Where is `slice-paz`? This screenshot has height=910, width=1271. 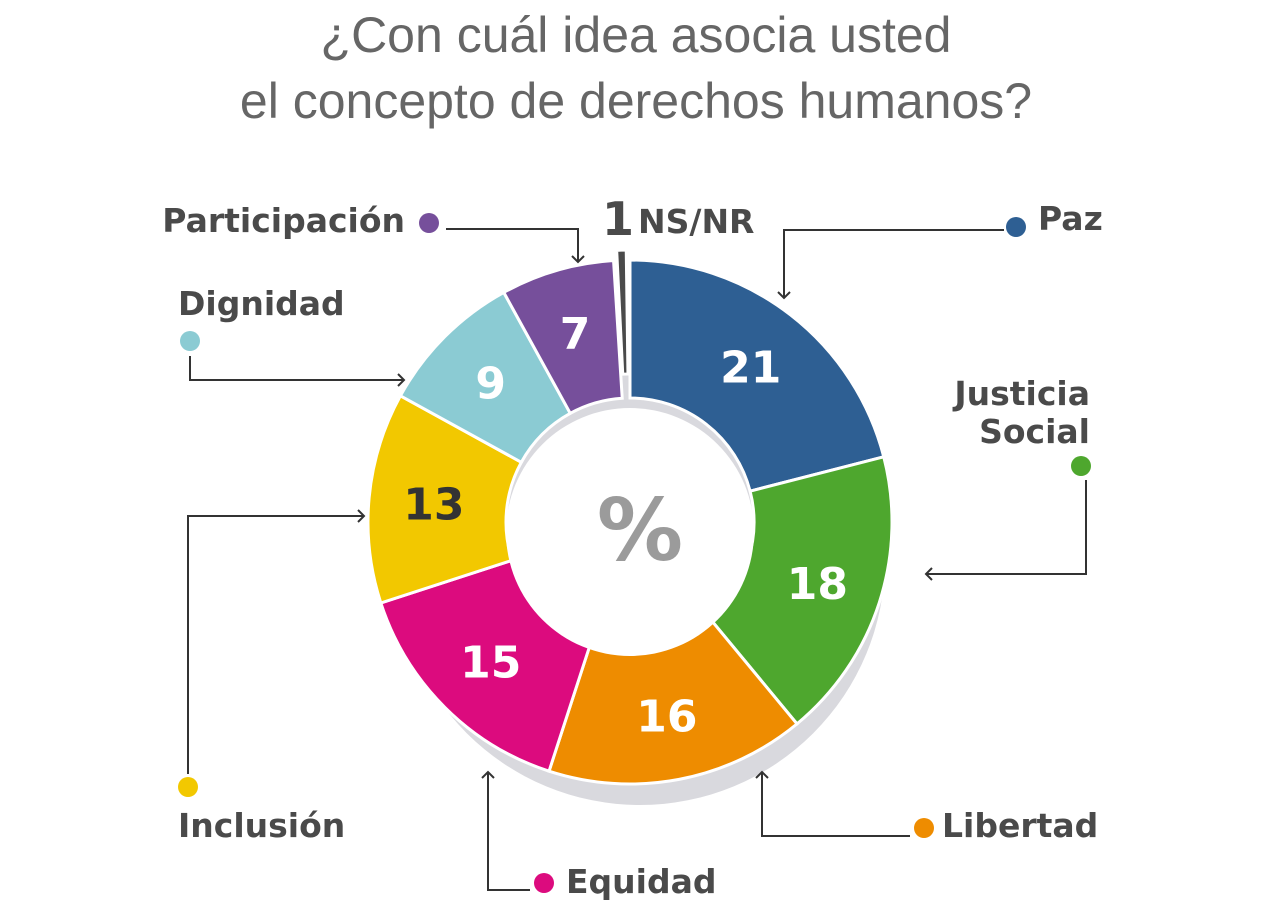 slice-paz is located at coordinates (757, 375).